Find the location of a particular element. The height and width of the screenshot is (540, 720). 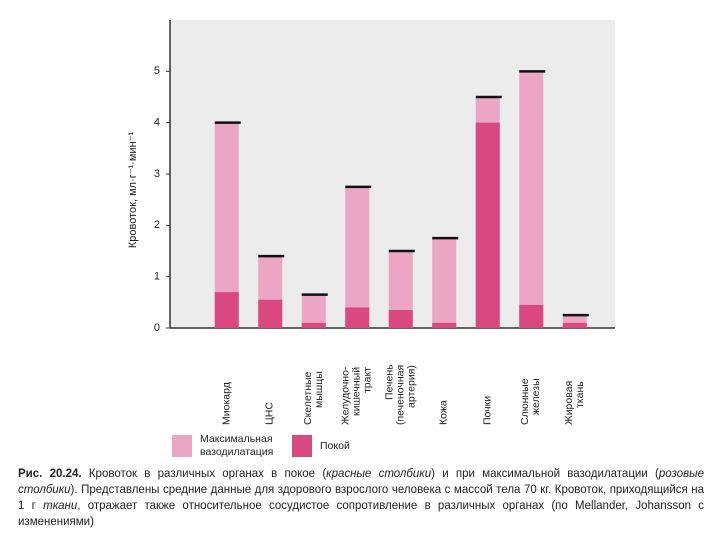

legend-label: Покой is located at coordinates (335, 446).